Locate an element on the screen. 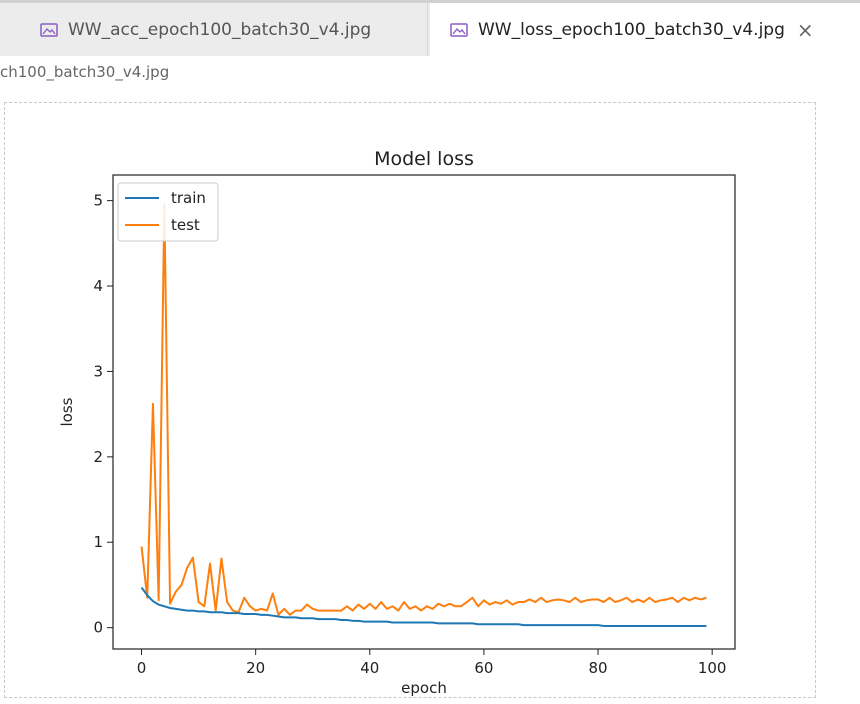 The height and width of the screenshot is (704, 860). x-tick-label: 40 is located at coordinates (369, 668).